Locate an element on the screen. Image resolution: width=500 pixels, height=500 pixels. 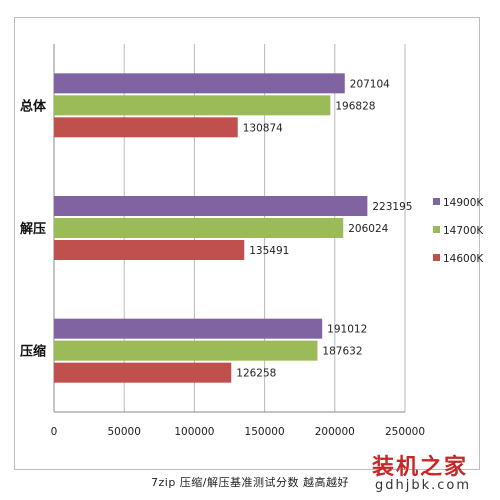
legend-label: 14600K is located at coordinates (463, 259).